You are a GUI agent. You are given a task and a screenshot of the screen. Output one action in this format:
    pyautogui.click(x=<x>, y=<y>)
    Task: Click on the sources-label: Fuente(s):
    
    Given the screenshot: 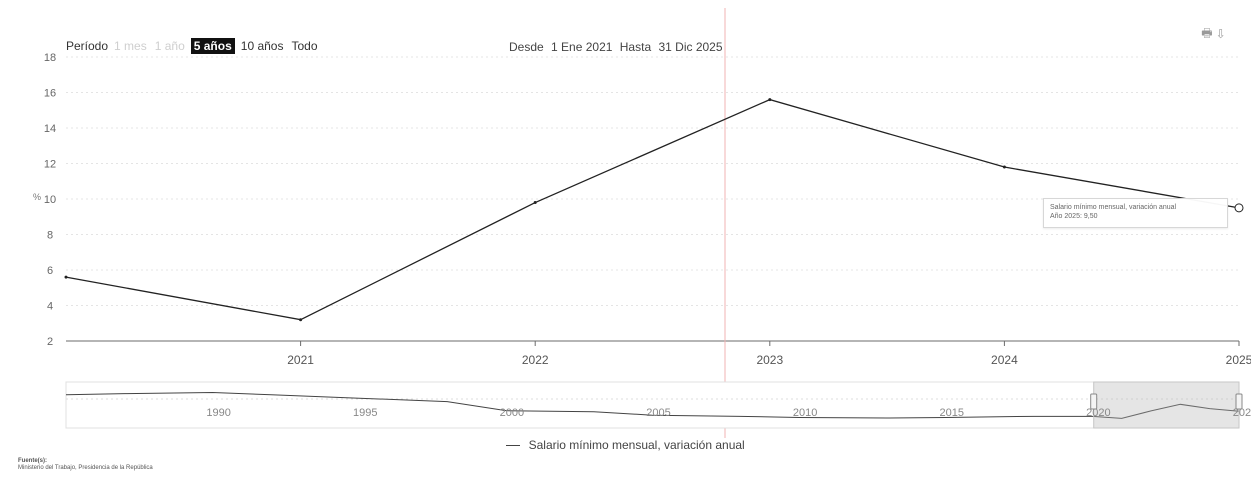 What is the action you would take?
    pyautogui.click(x=32, y=461)
    